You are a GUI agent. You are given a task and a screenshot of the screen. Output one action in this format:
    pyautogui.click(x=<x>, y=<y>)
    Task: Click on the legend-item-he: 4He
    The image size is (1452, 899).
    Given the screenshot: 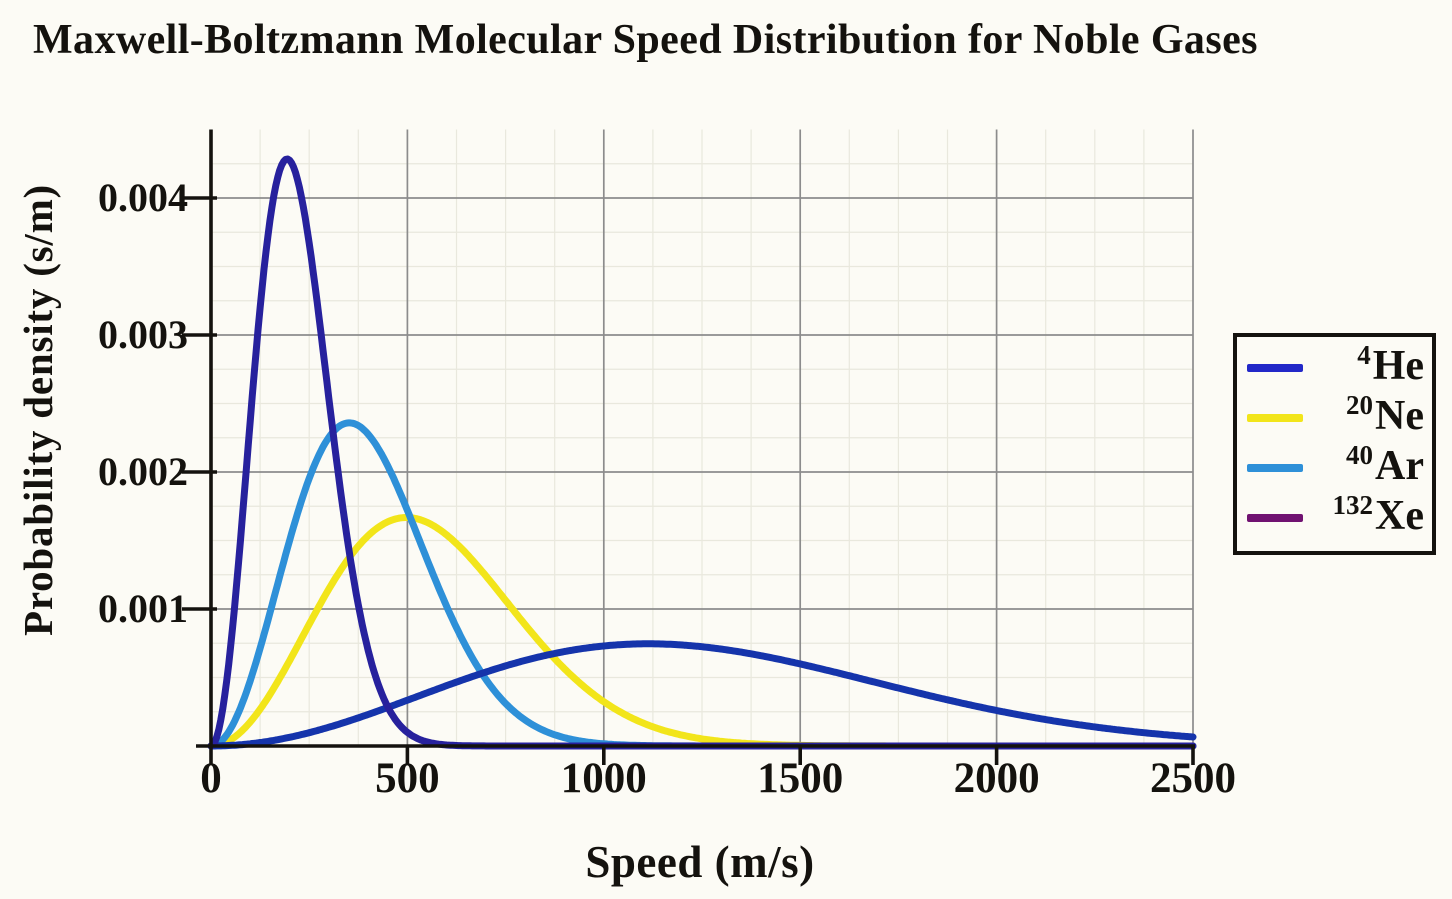 What is the action you would take?
    pyautogui.click(x=1335, y=366)
    